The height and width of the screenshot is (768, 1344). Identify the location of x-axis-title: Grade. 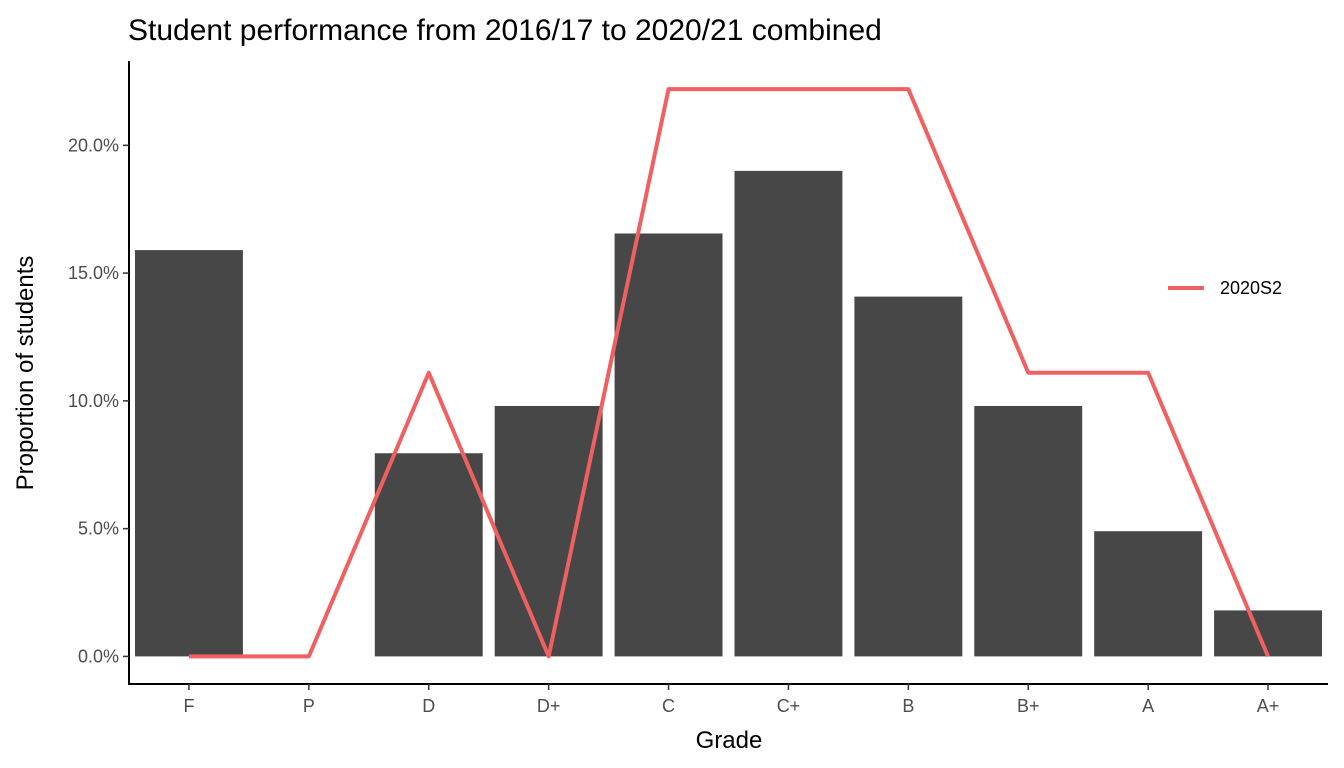
(729, 740).